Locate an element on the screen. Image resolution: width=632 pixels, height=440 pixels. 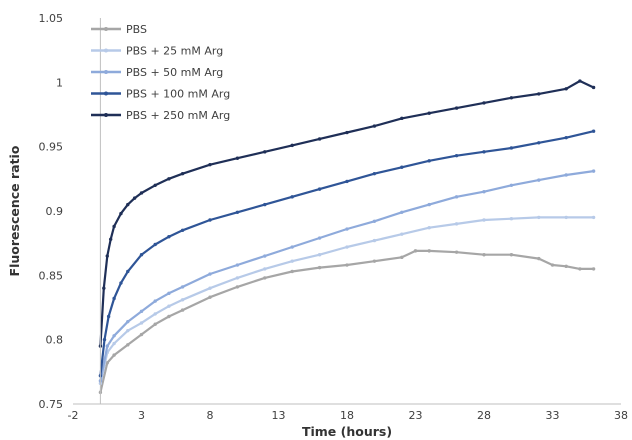
x-tick-label: 28 is located at coordinates (484, 415).